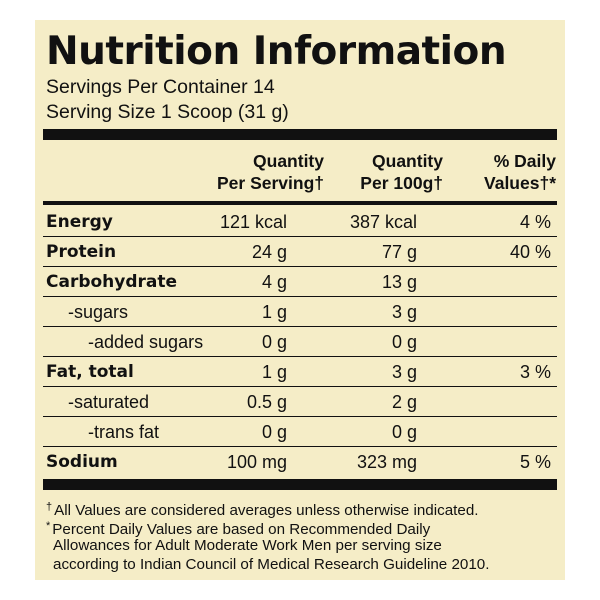  I want to click on table-row: -saturated 0.5 g 2 g, so click(300, 402).